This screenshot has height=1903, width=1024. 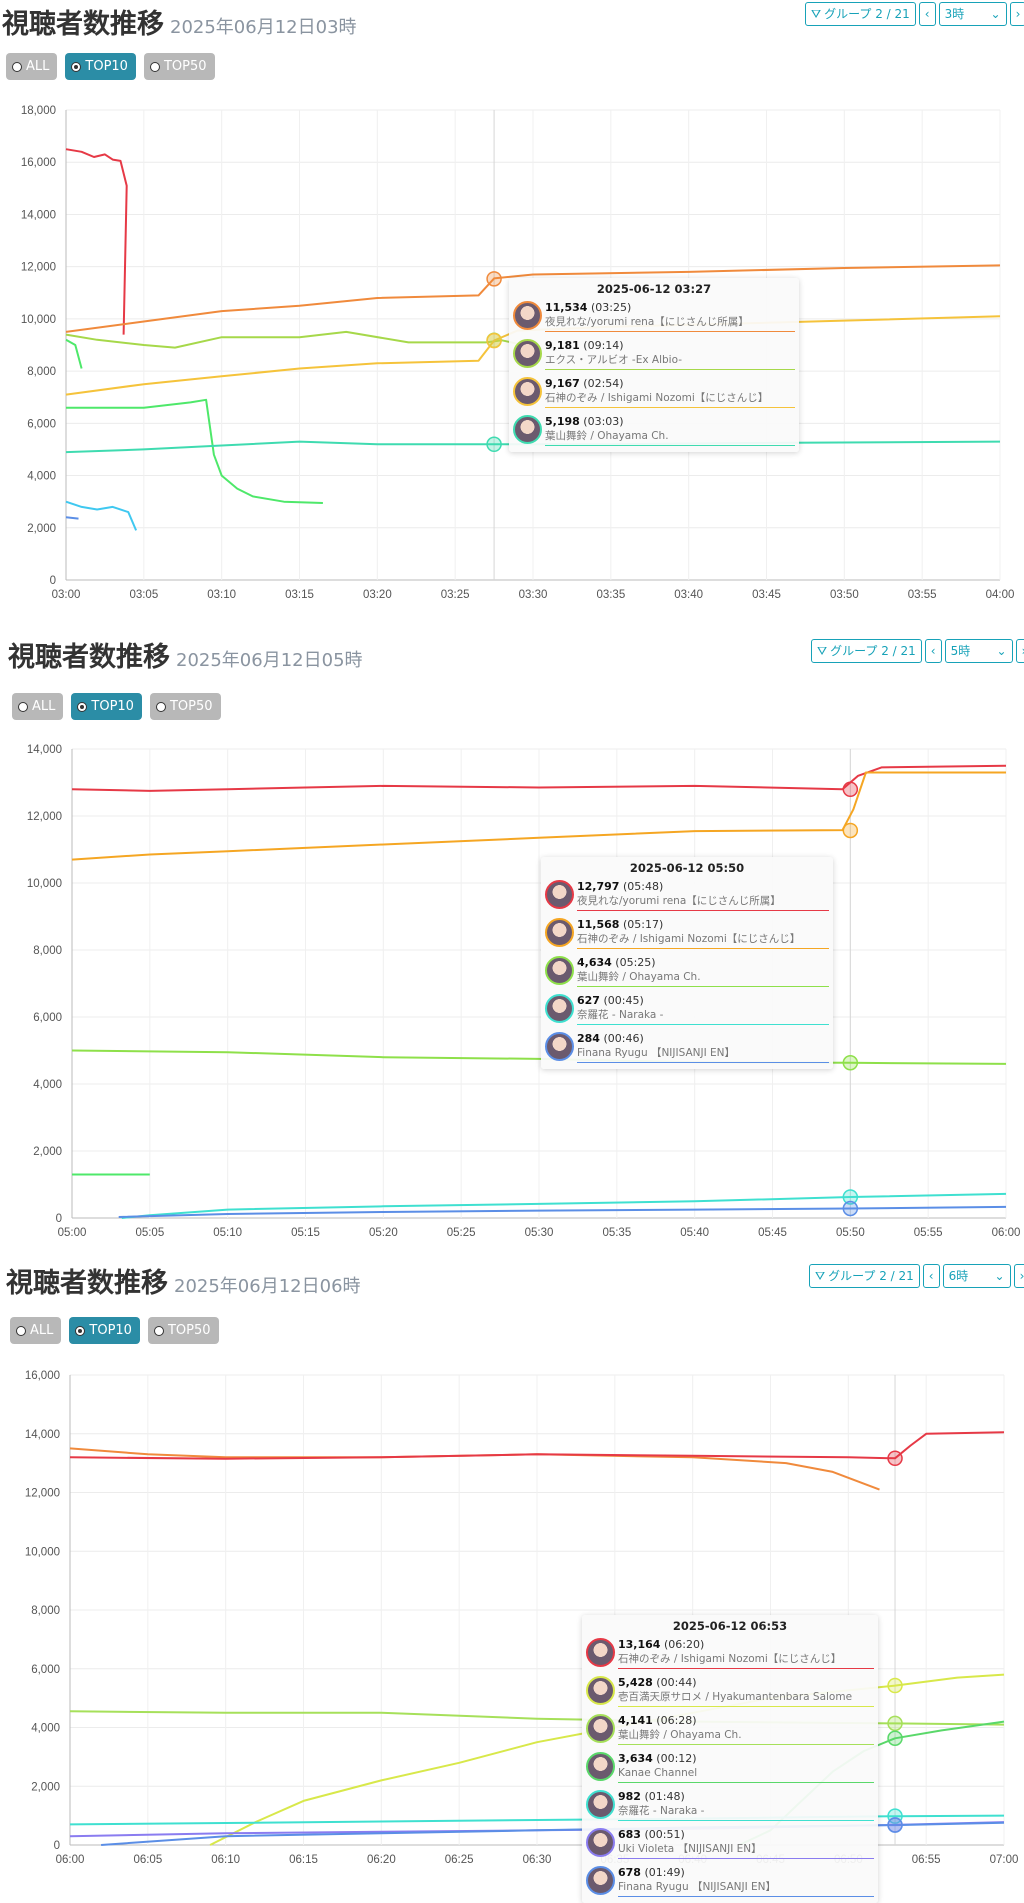 I want to click on chevron-right-icon: ›, so click(x=1021, y=1276).